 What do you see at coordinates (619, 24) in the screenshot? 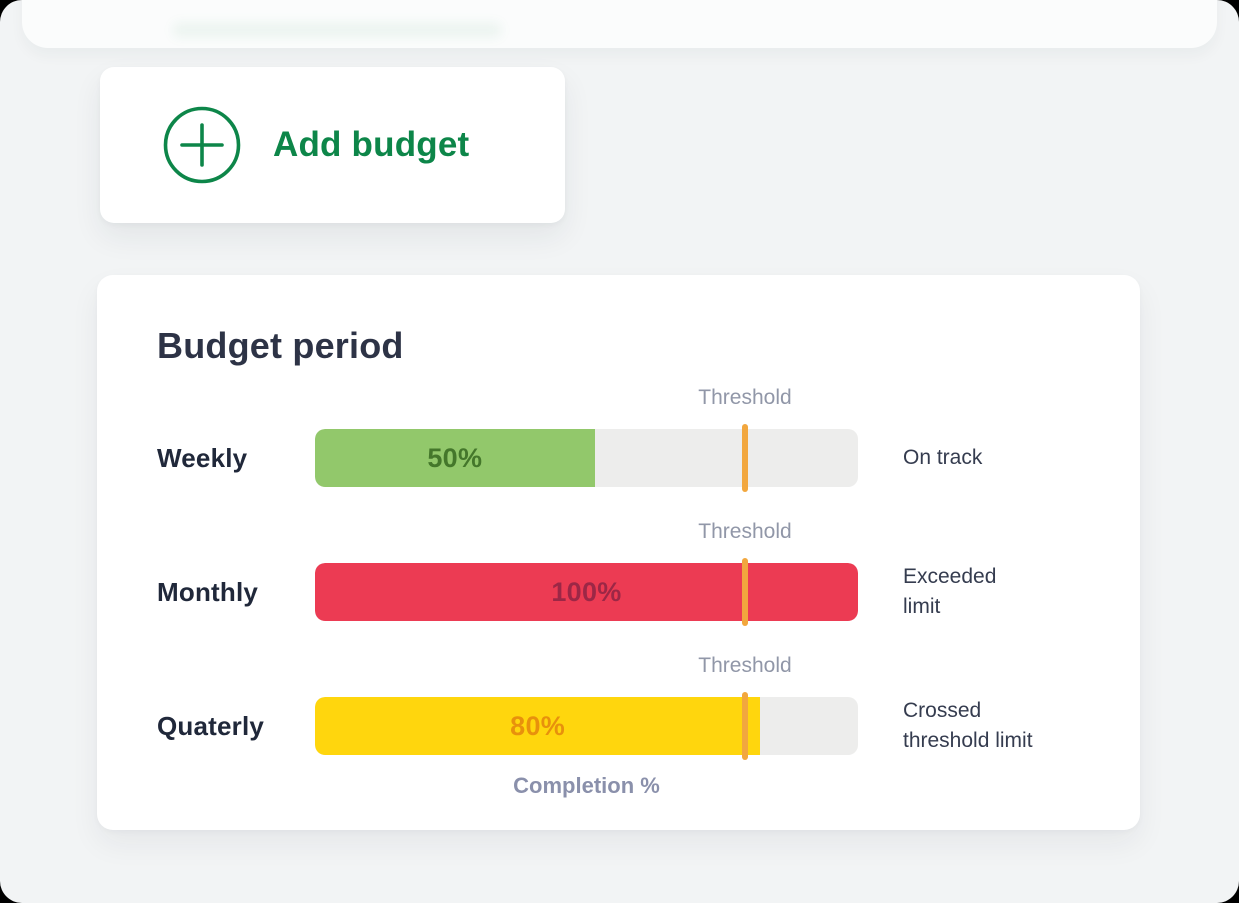
I see `top-cutoff-card` at bounding box center [619, 24].